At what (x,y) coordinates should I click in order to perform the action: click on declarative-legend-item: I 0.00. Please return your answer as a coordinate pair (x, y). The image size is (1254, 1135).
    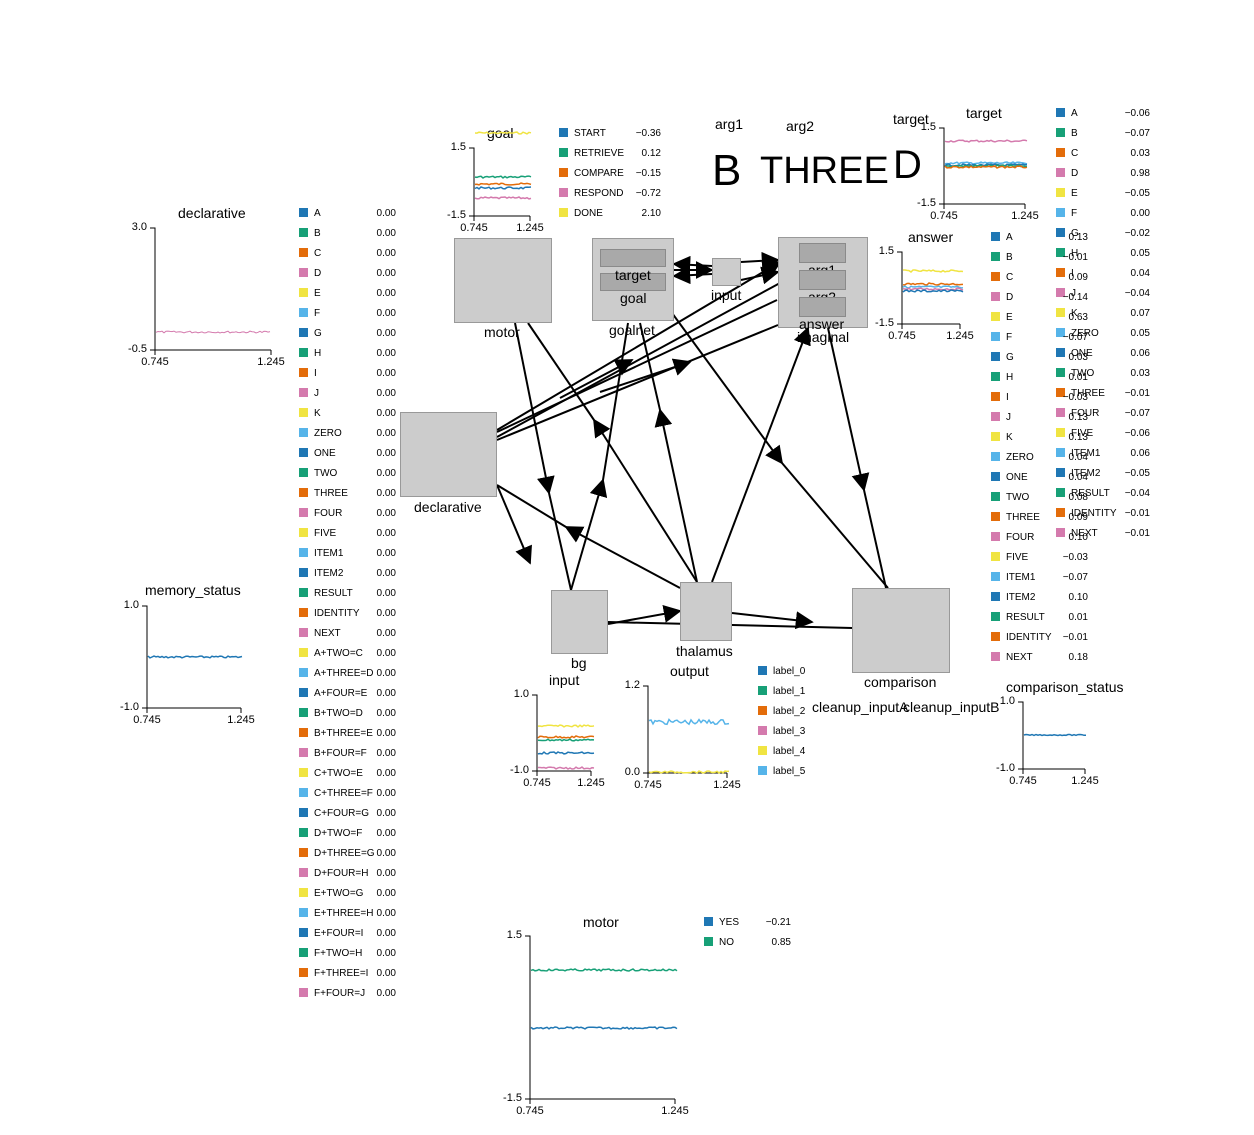
    Looking at the image, I should click on (347, 373).